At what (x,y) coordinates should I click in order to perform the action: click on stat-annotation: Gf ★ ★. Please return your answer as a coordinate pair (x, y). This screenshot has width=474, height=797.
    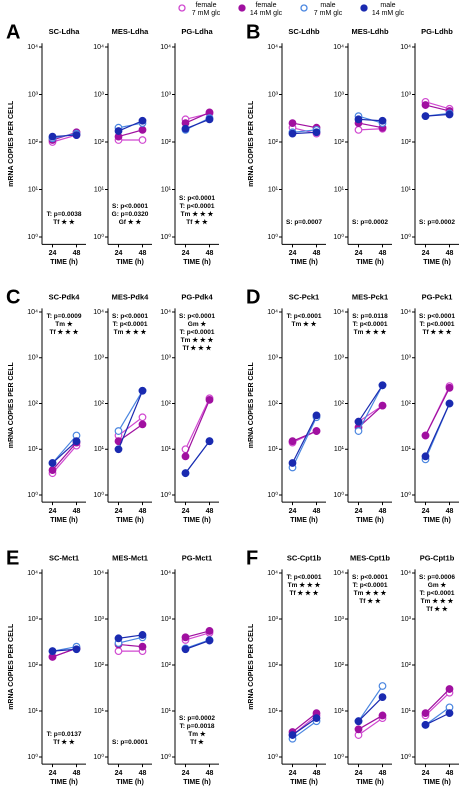
    Looking at the image, I should click on (131, 222).